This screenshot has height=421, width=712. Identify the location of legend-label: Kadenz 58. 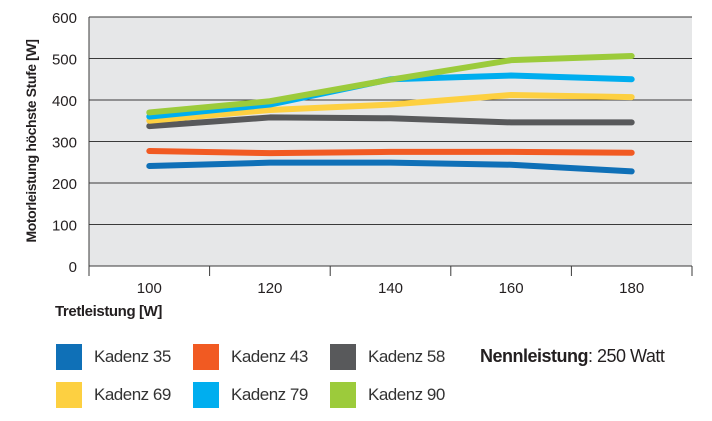
(406, 356).